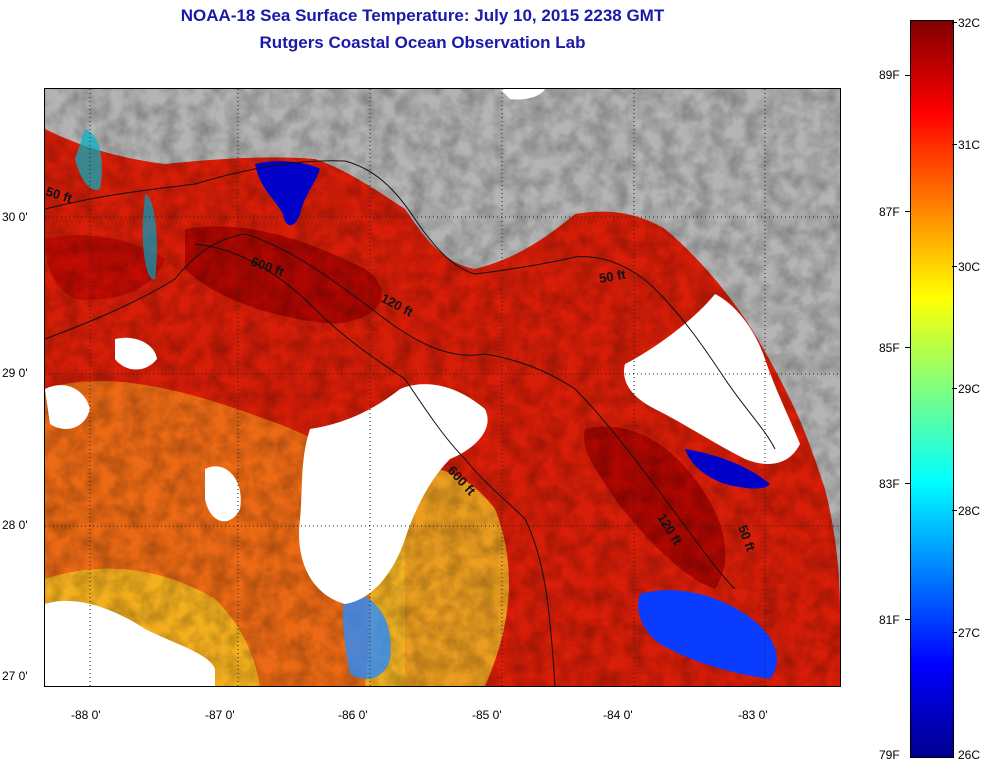 The width and height of the screenshot is (992, 770). I want to click on lon-label: -83 0', so click(753, 715).